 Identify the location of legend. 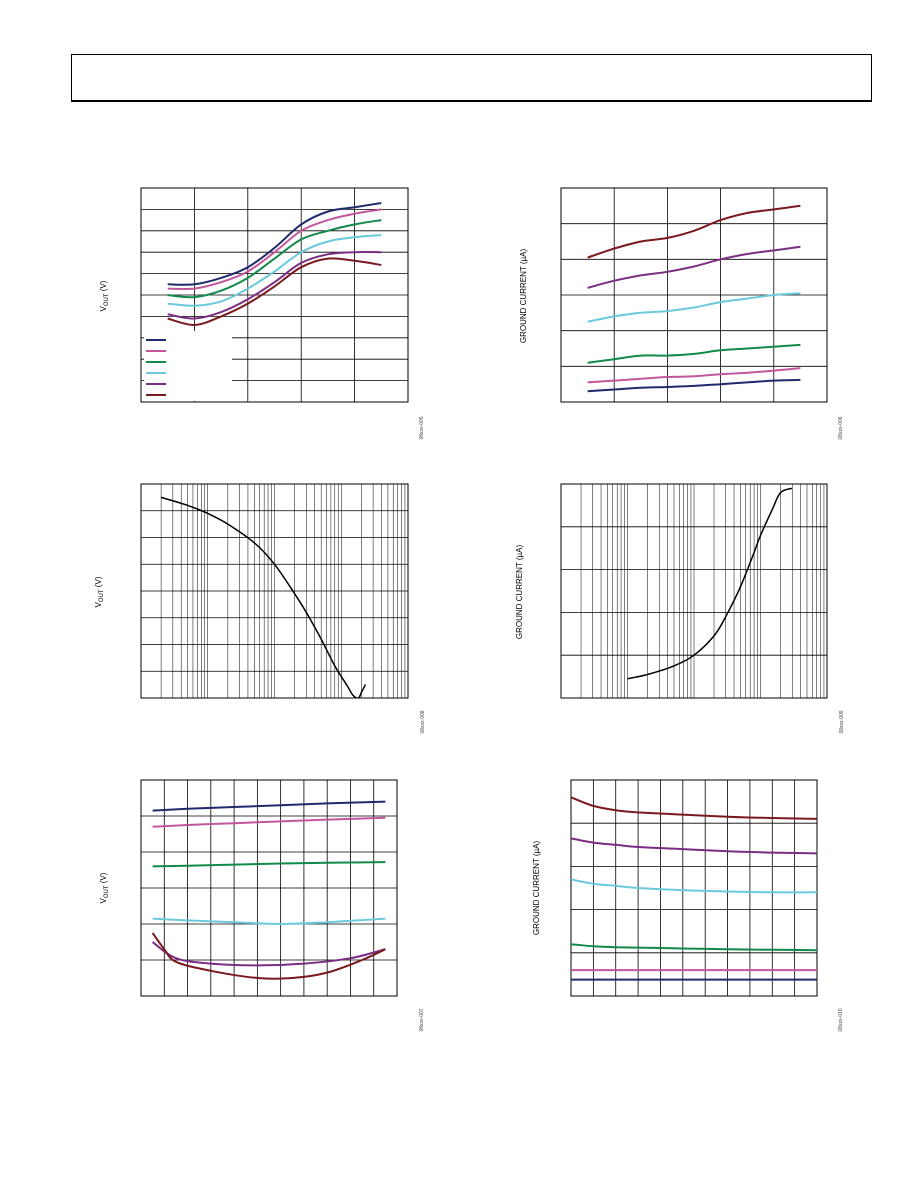
(188, 366).